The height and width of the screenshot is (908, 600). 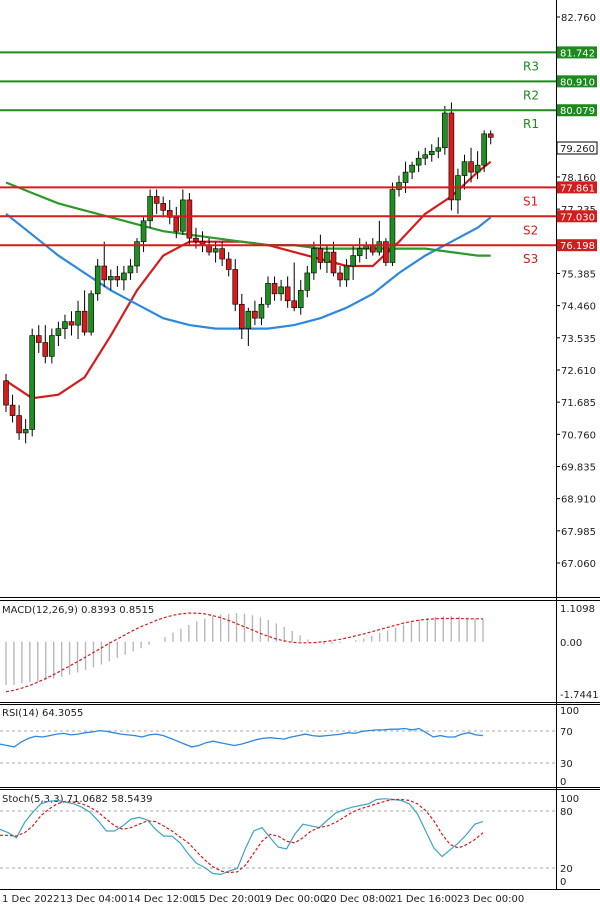 I want to click on macd-tick-top: 1.1098, so click(x=577, y=609).